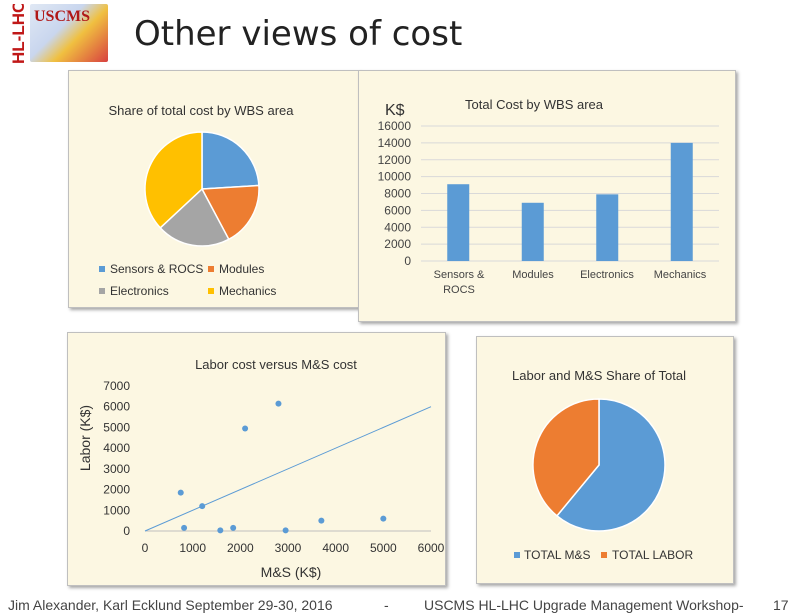 Image resolution: width=792 pixels, height=613 pixels. What do you see at coordinates (599, 375) in the screenshot?
I see `labor-ms-title: Labor and M&S Share of Total` at bounding box center [599, 375].